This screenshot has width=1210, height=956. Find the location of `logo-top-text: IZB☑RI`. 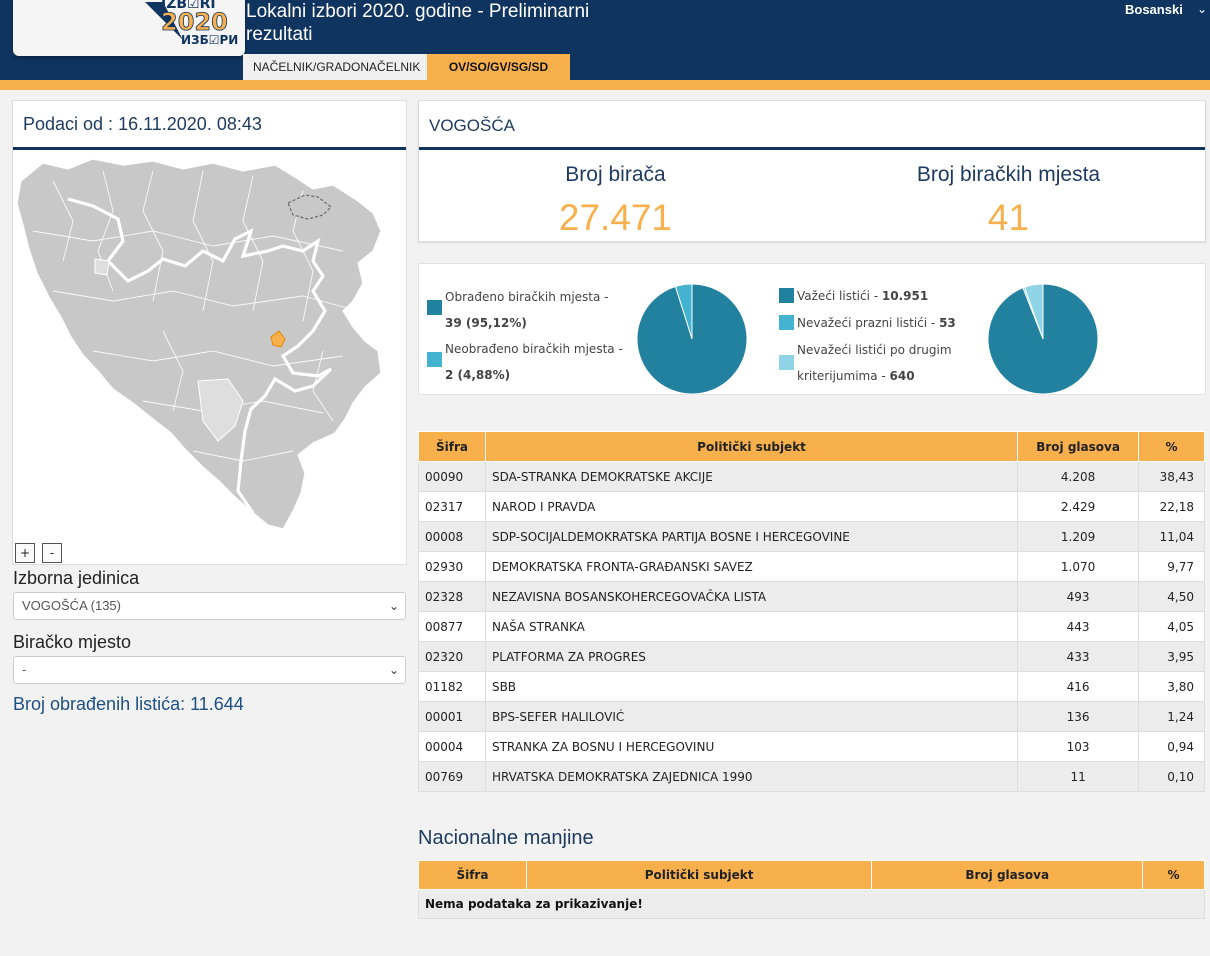

logo-top-text: IZB☑RI is located at coordinates (188, 6).